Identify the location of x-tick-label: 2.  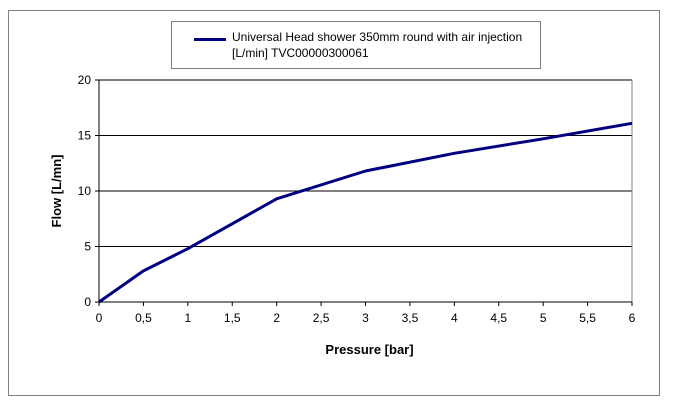
(276, 318).